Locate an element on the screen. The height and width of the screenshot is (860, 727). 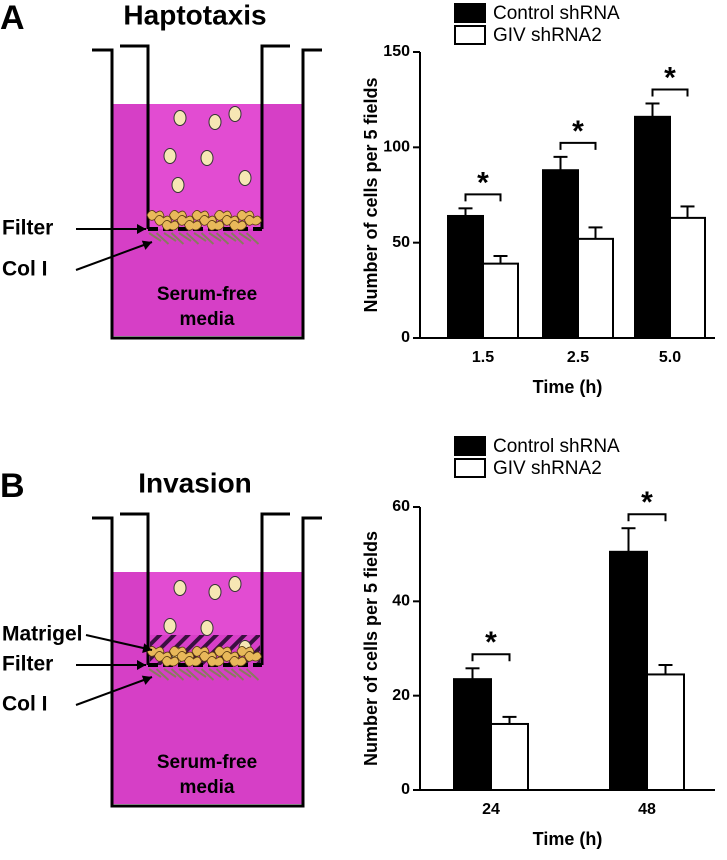
y-tick-label: 100 is located at coordinates (396, 147).